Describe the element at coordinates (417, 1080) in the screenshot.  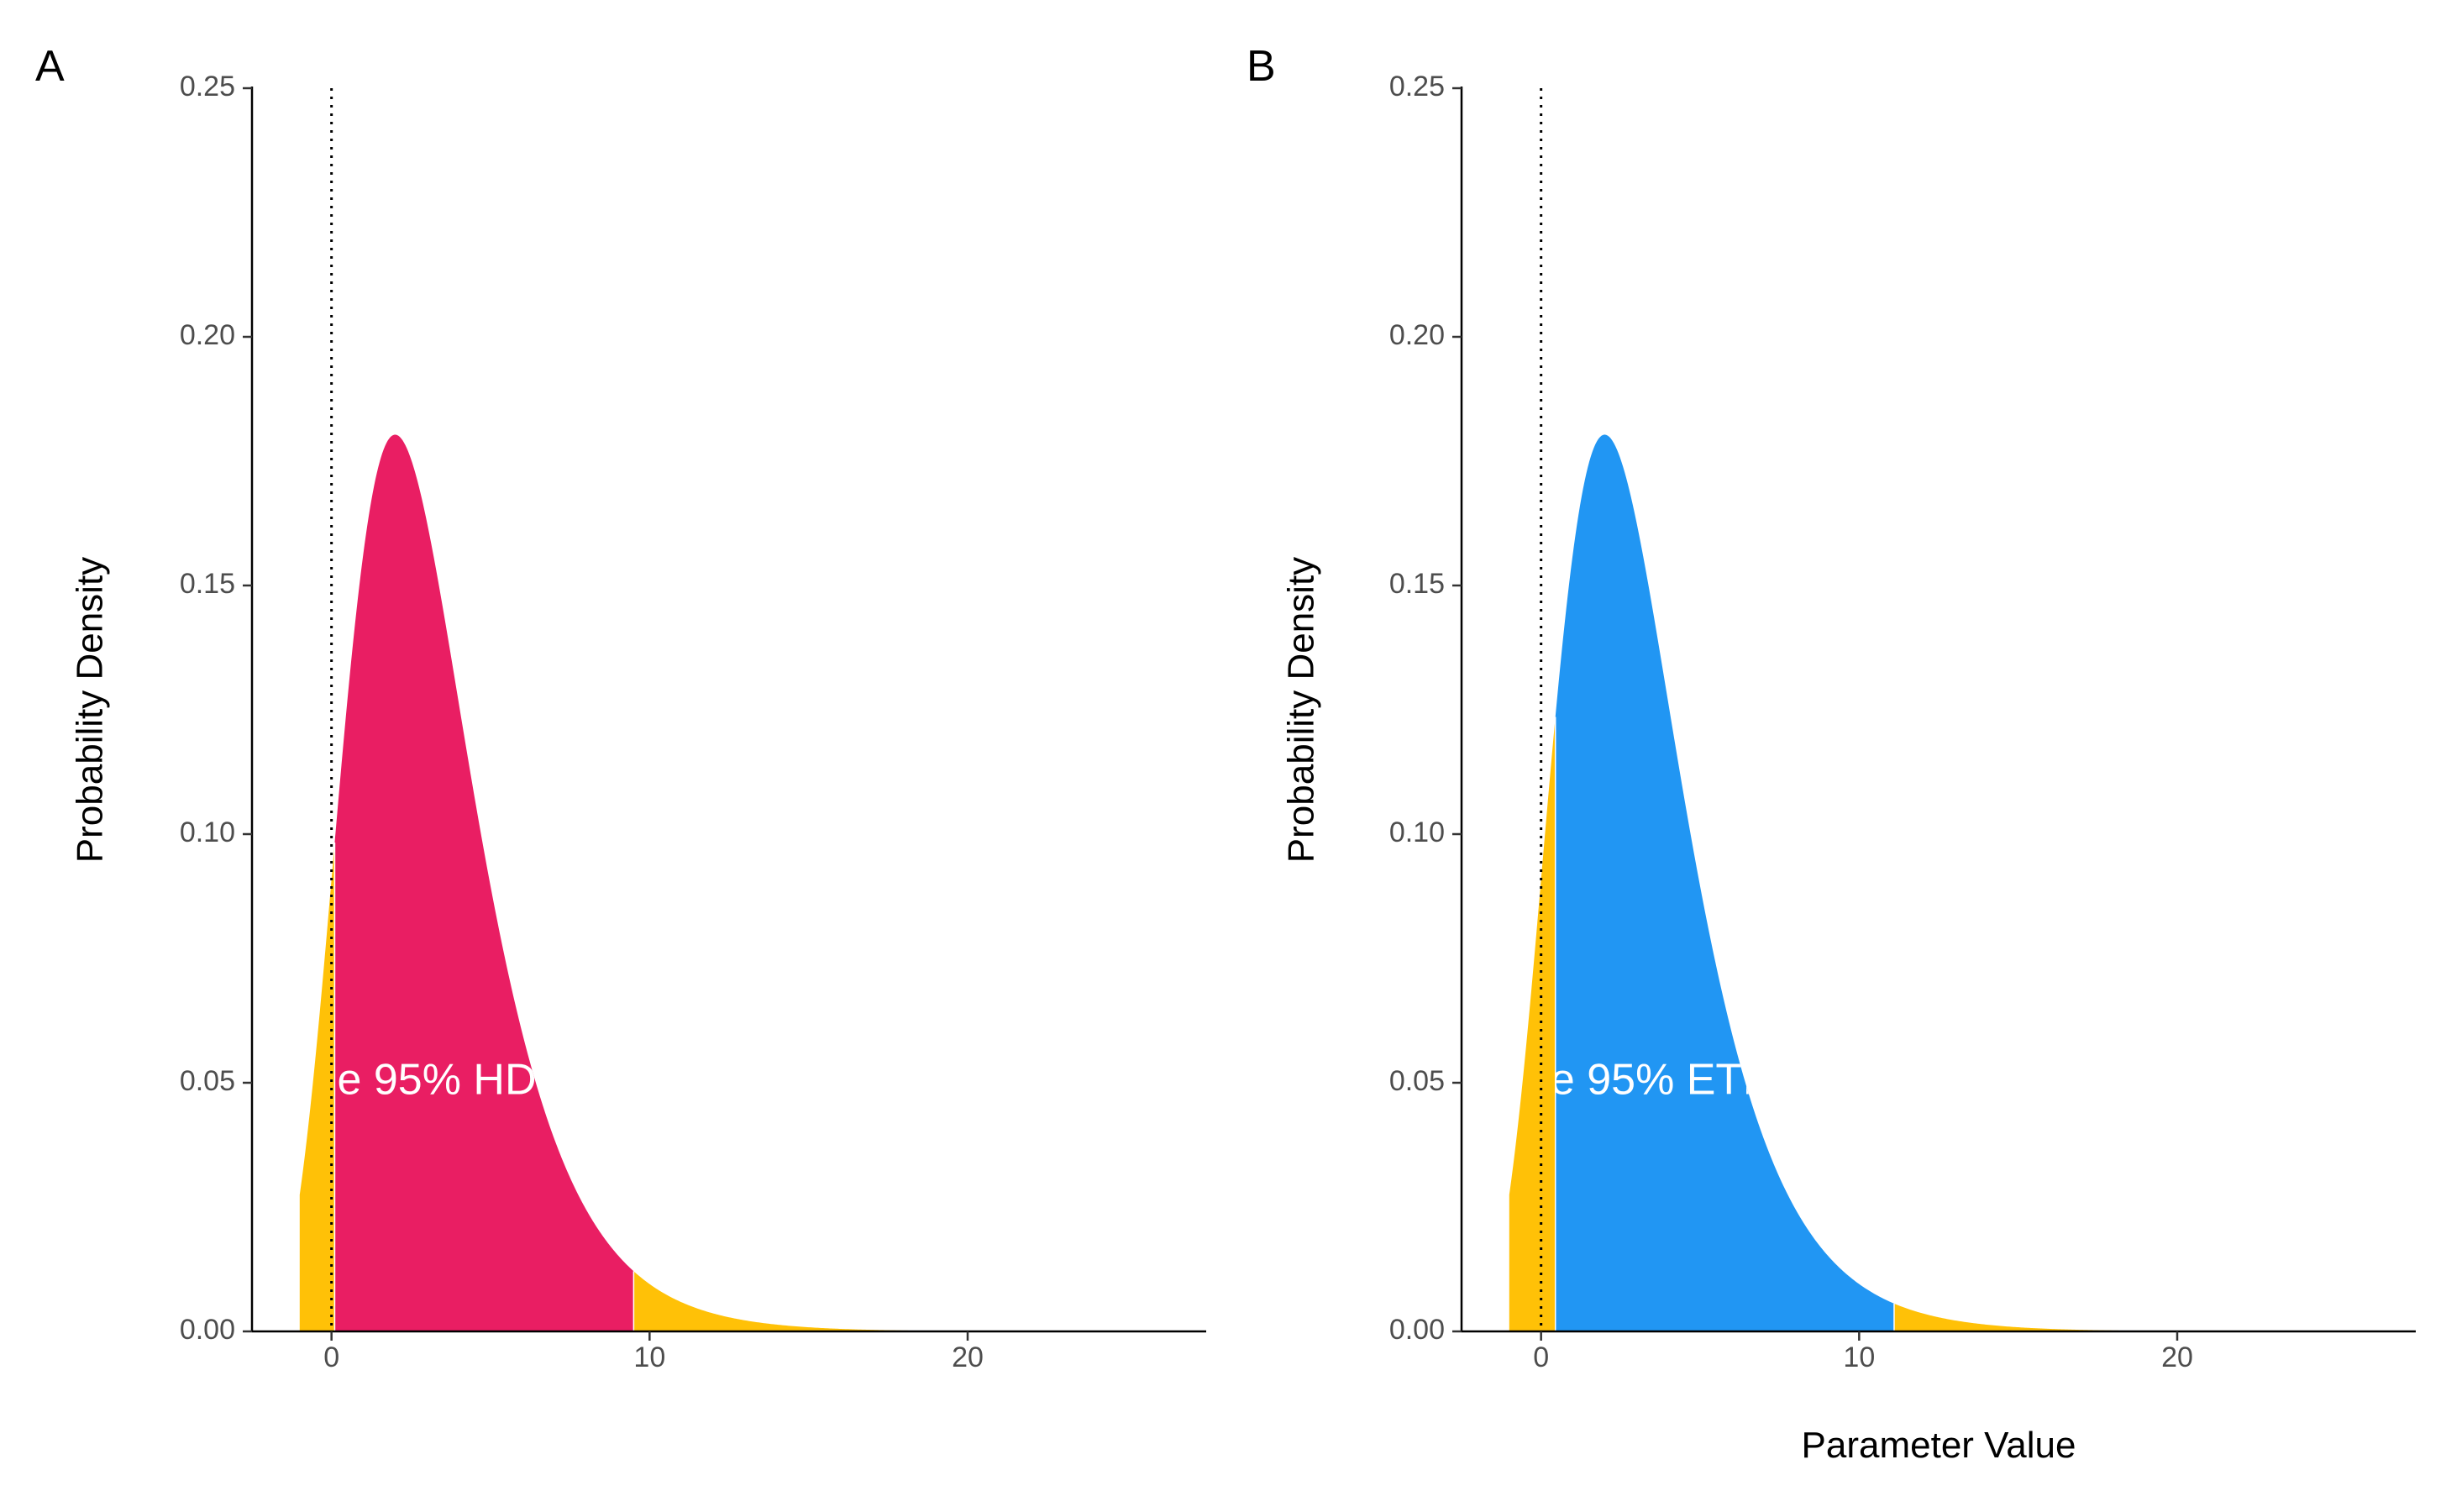
I see `interval-label: The 95% HDI` at that location.